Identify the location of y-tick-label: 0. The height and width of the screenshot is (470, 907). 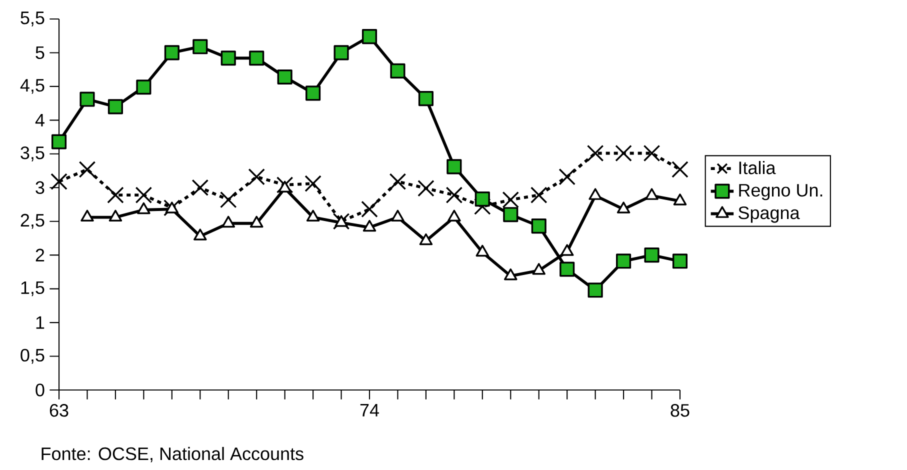
(40, 390).